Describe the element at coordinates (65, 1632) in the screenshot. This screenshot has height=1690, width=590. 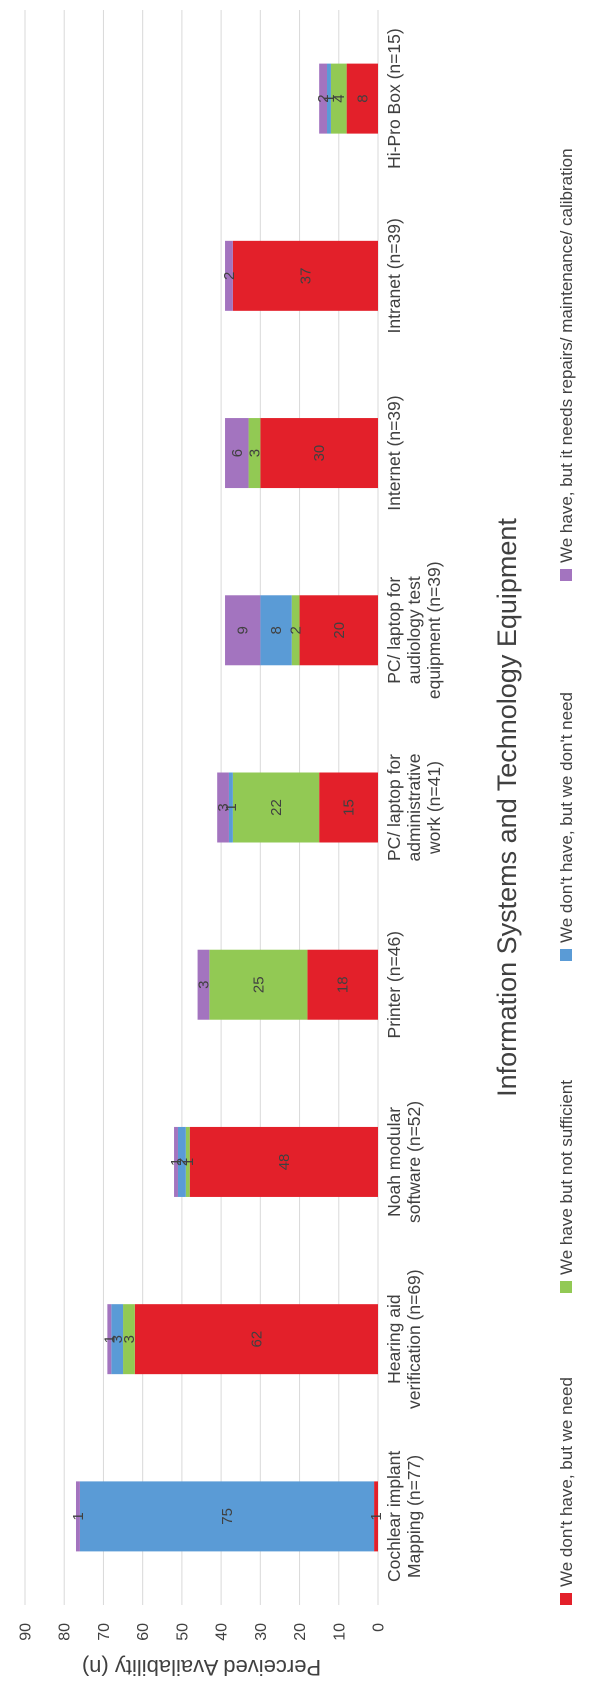
I see `y-tick-label: 80` at that location.